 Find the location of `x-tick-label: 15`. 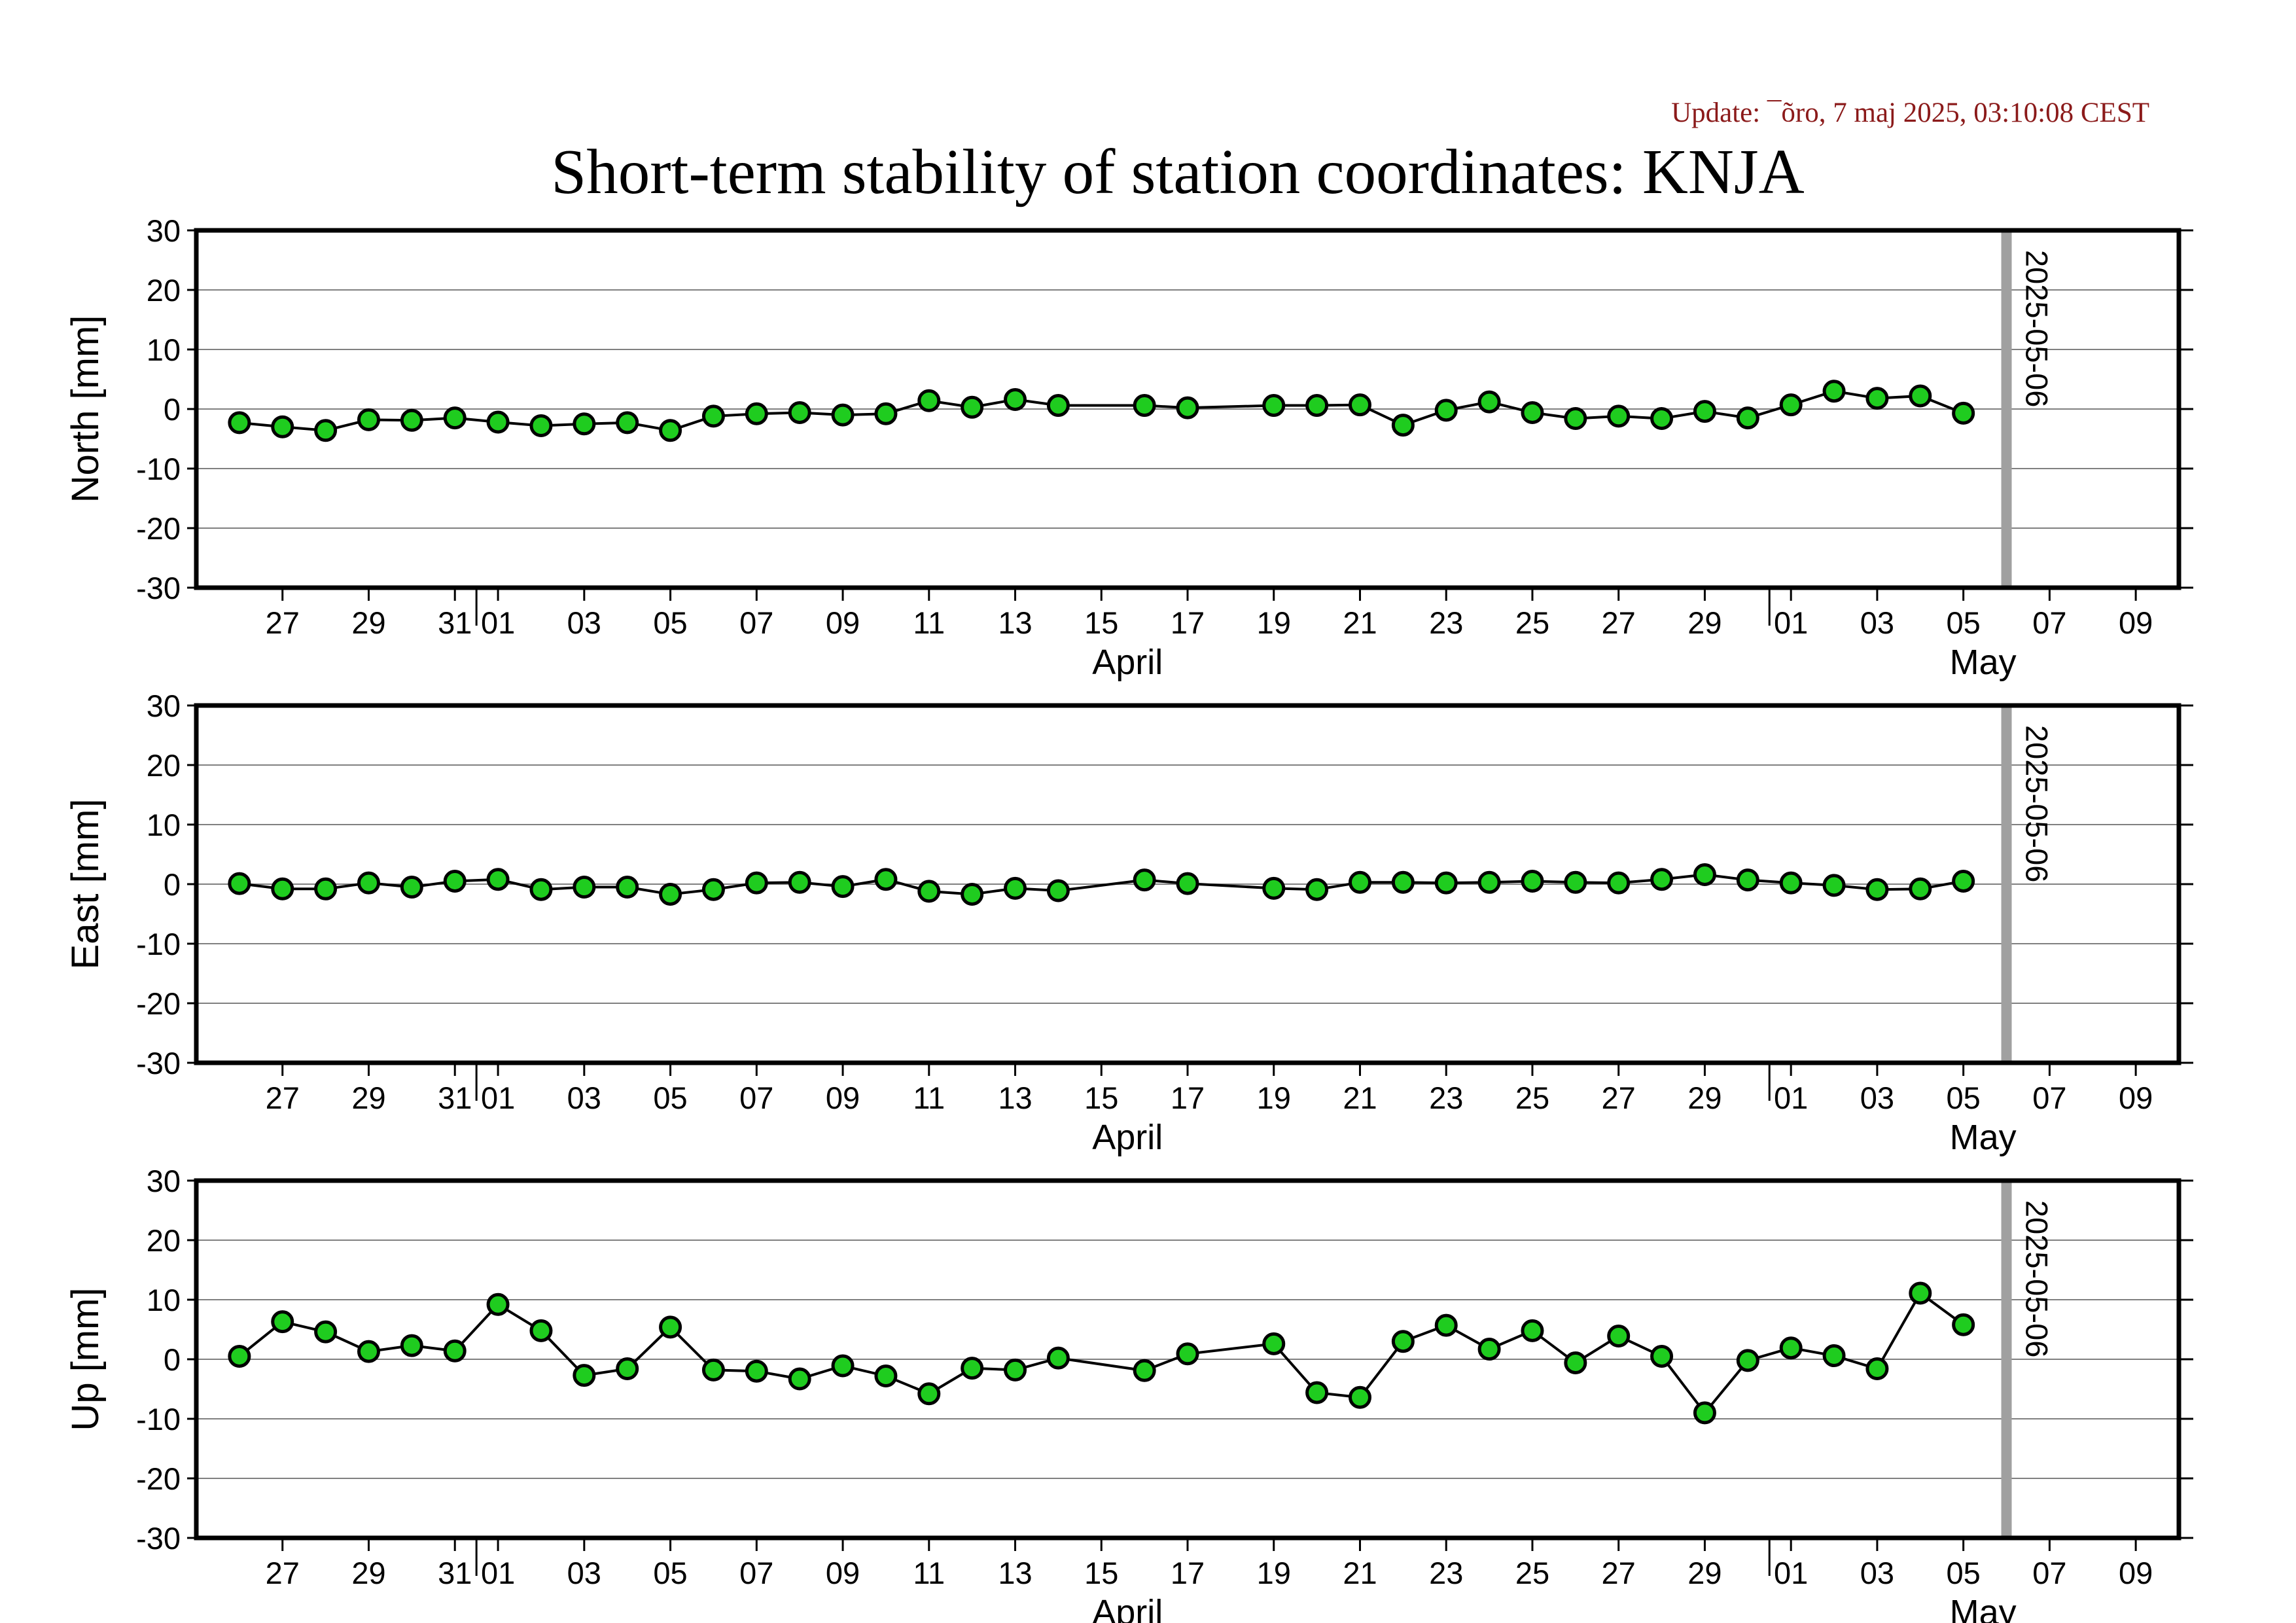

x-tick-label: 15 is located at coordinates (1101, 1097).